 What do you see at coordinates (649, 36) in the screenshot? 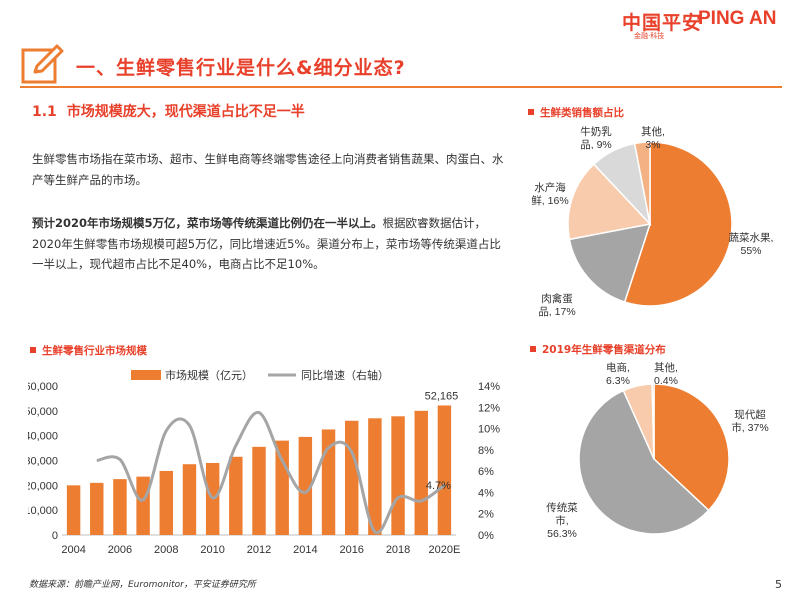
I see `brand-tagline: 金融·科技` at bounding box center [649, 36].